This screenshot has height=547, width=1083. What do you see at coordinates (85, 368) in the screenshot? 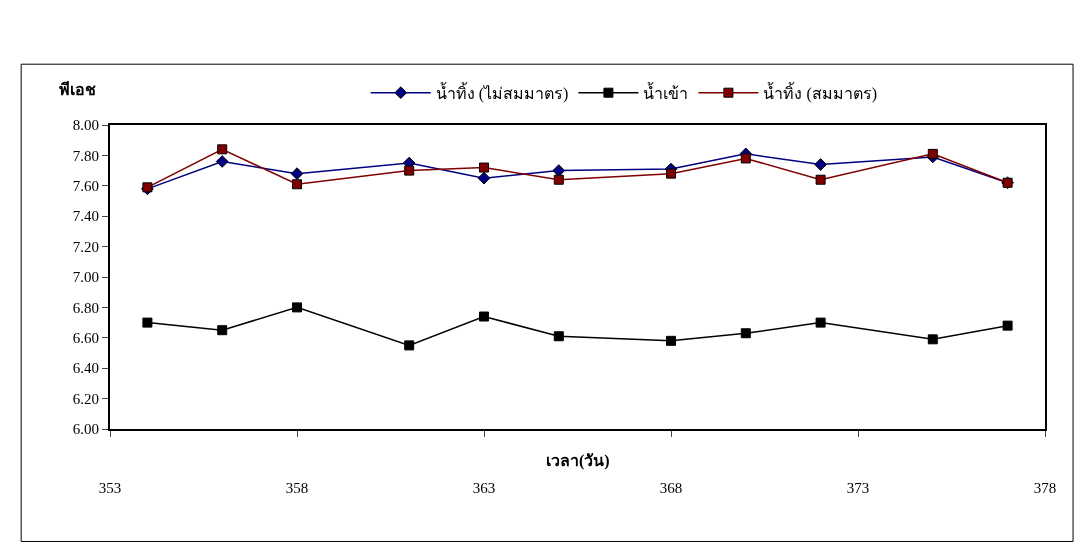
I see `y-tick-label: 6.40` at bounding box center [85, 368].